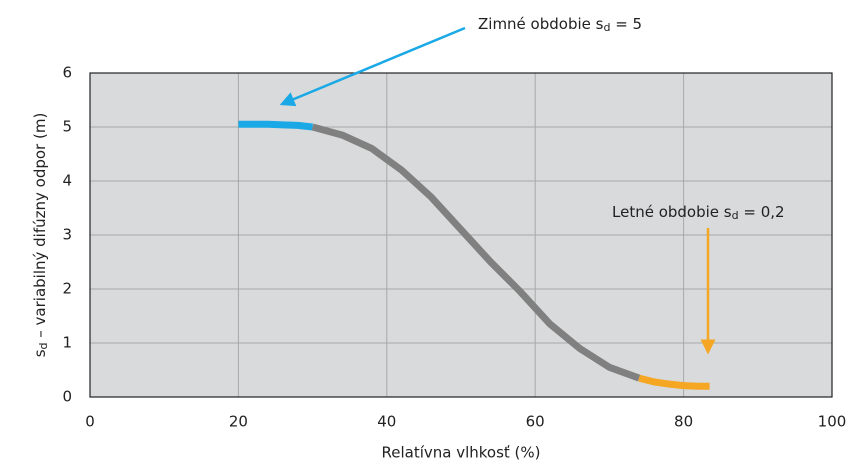 The height and width of the screenshot is (469, 853). What do you see at coordinates (626, 24) in the screenshot?
I see `annotation-tail: = 5` at bounding box center [626, 24].